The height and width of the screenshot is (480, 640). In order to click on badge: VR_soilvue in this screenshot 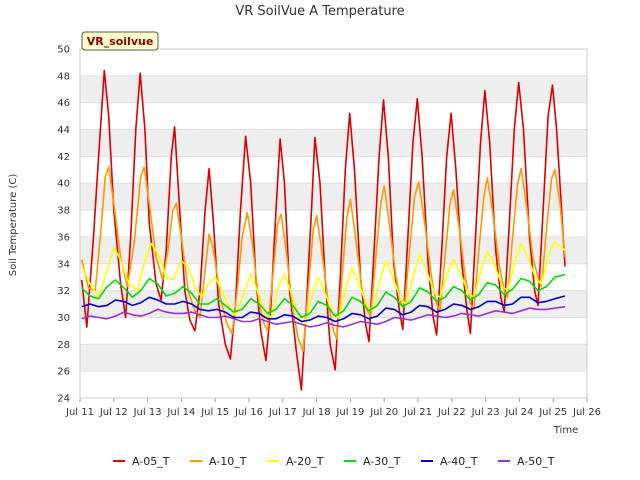, I will do `click(120, 41)`.